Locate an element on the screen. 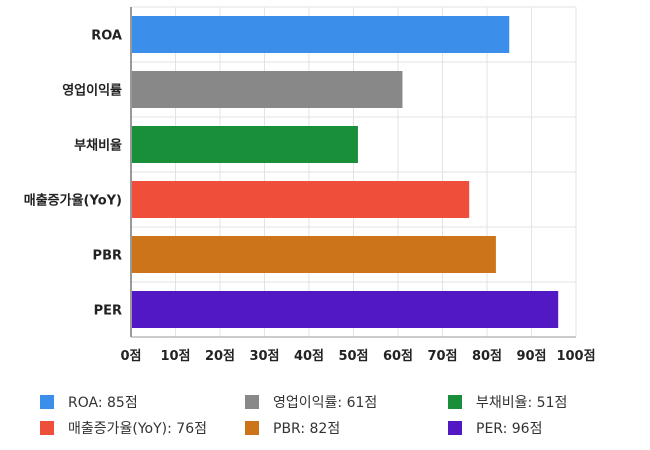 The width and height of the screenshot is (650, 450). legend-item-operating-margin: 영업이익률: 61점 is located at coordinates (311, 402).